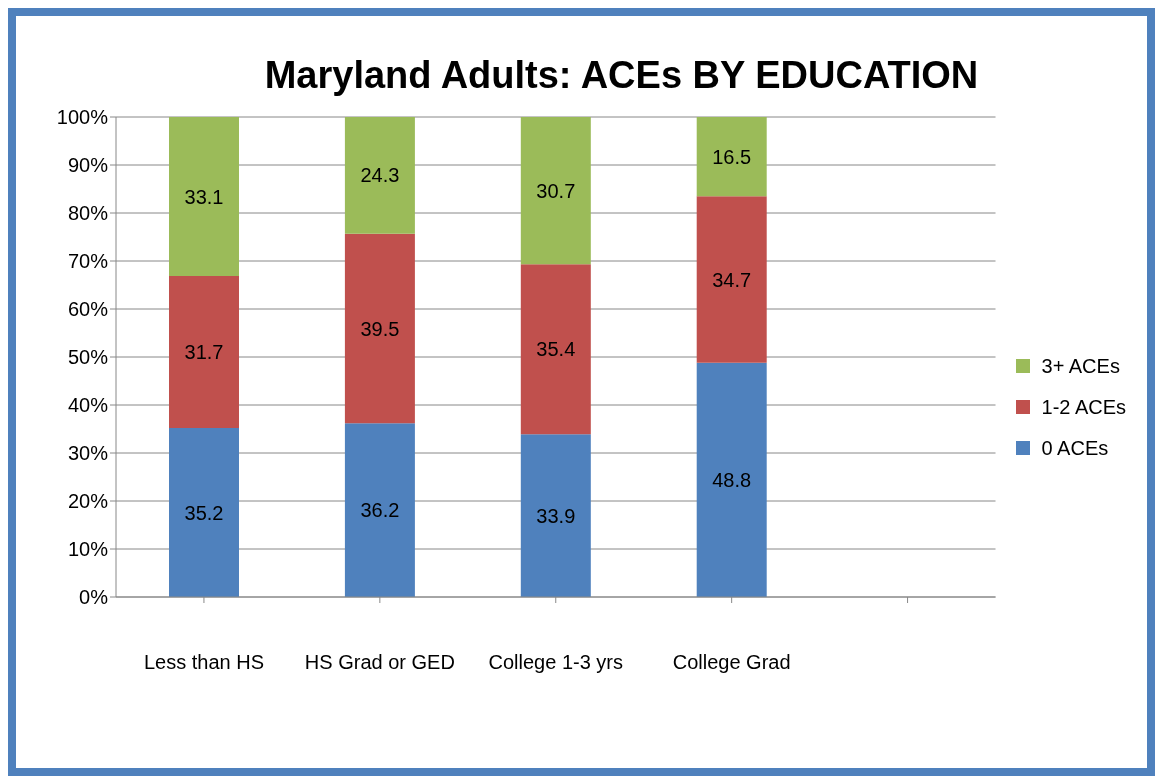 This screenshot has height=784, width=1163. I want to click on data-label: 35.4, so click(556, 349).